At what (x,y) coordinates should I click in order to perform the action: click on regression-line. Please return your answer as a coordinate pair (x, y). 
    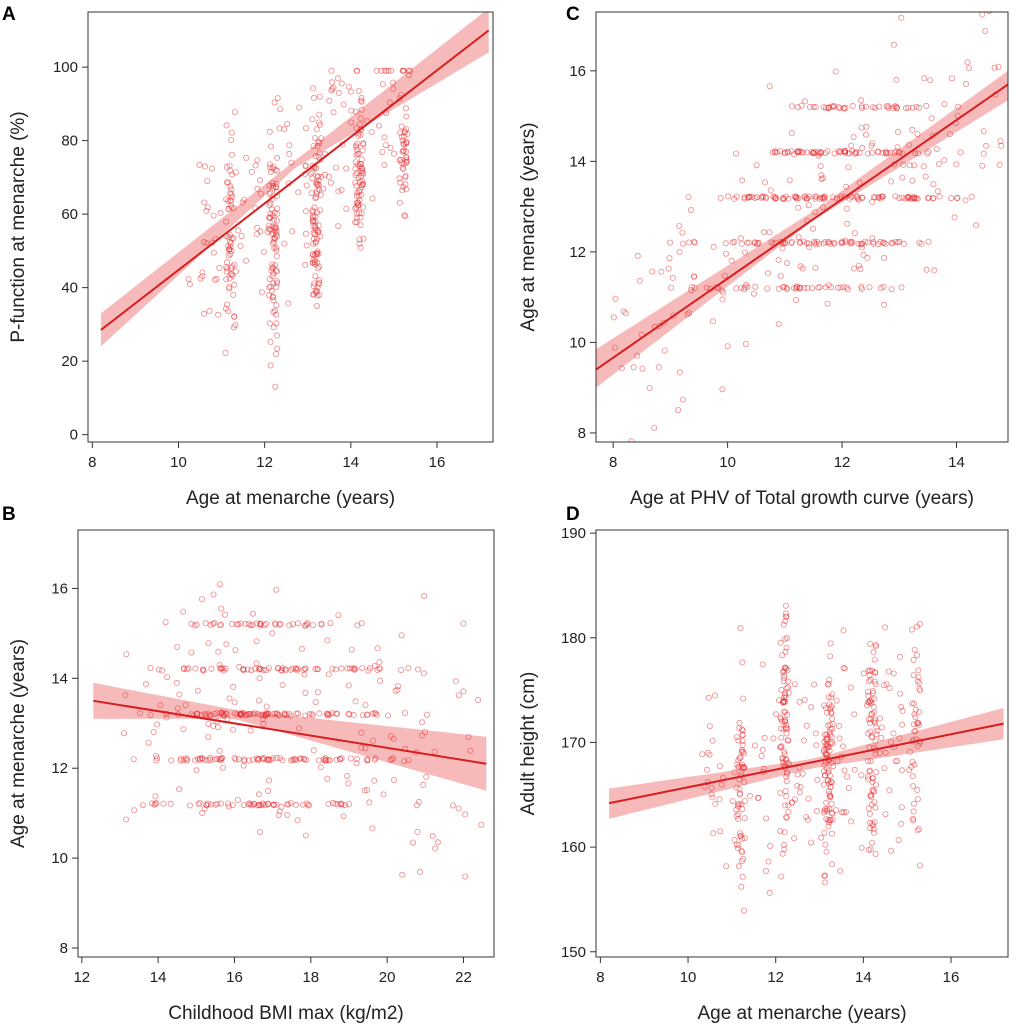
    Looking at the image, I should click on (802, 227).